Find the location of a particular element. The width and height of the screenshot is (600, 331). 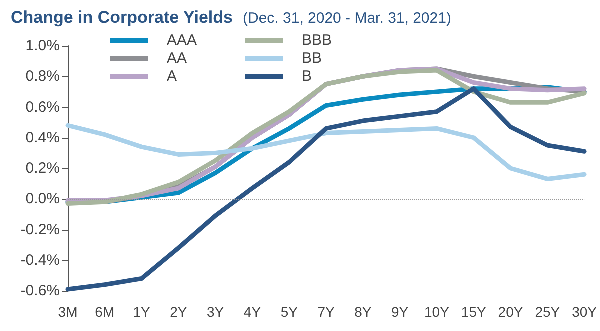

x-tick-label: 3M is located at coordinates (68, 312).